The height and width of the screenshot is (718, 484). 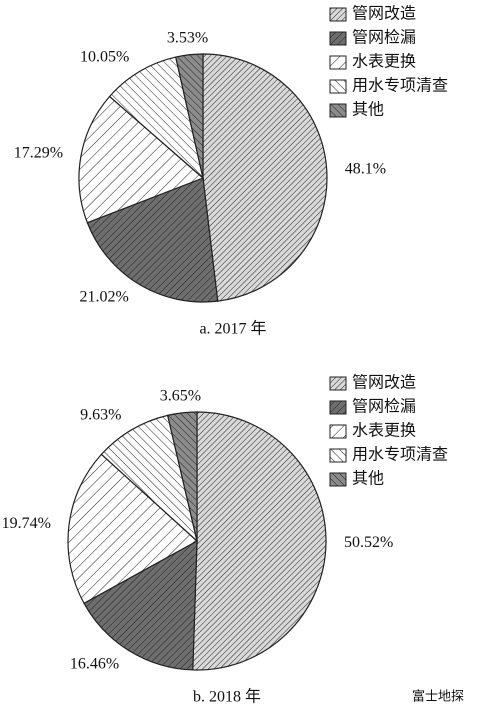 What do you see at coordinates (104, 56) in the screenshot?
I see `data-label: 10.05%` at bounding box center [104, 56].